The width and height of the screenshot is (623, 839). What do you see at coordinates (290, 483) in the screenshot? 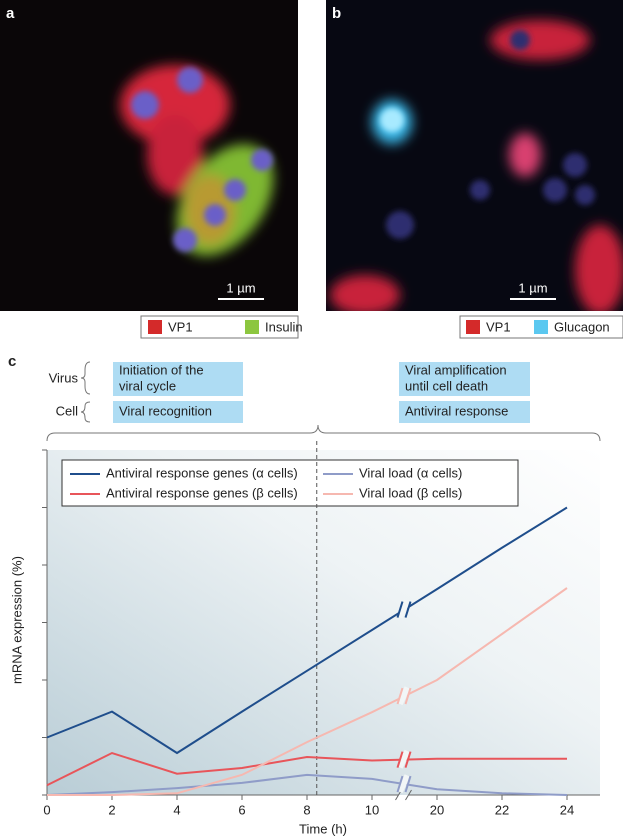
I see `legend-box` at bounding box center [290, 483].